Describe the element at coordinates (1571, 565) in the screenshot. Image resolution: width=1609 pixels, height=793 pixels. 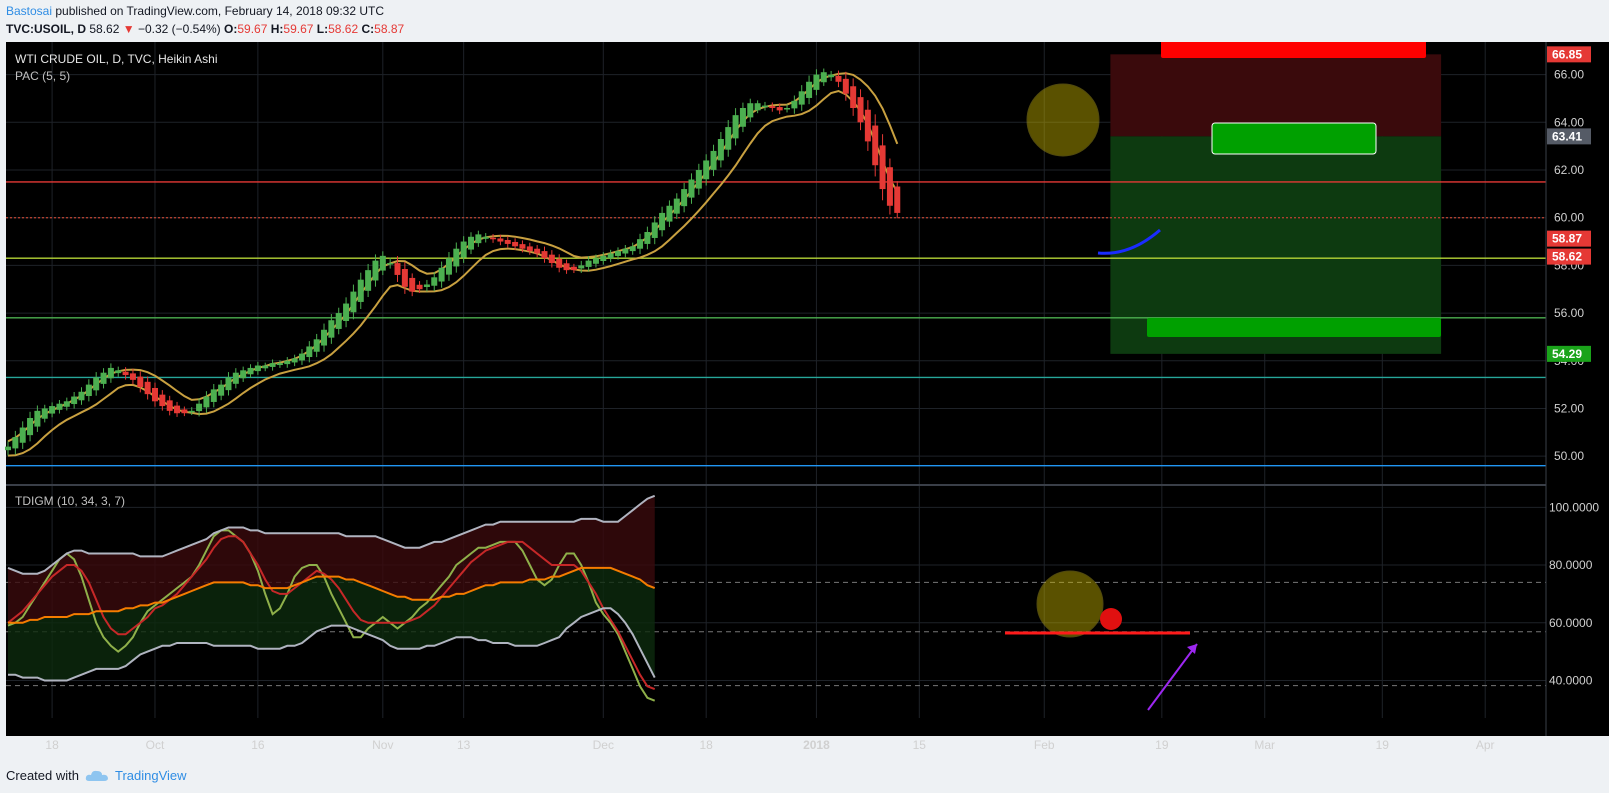
I see `osc-tick-2: 80.0000` at that location.